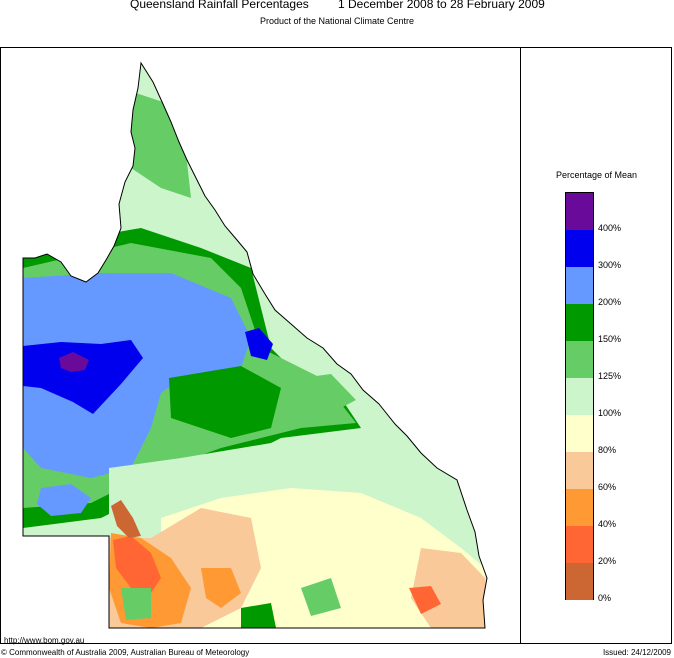 This screenshot has width=674, height=658. I want to click on legend-label: 40%, so click(607, 524).